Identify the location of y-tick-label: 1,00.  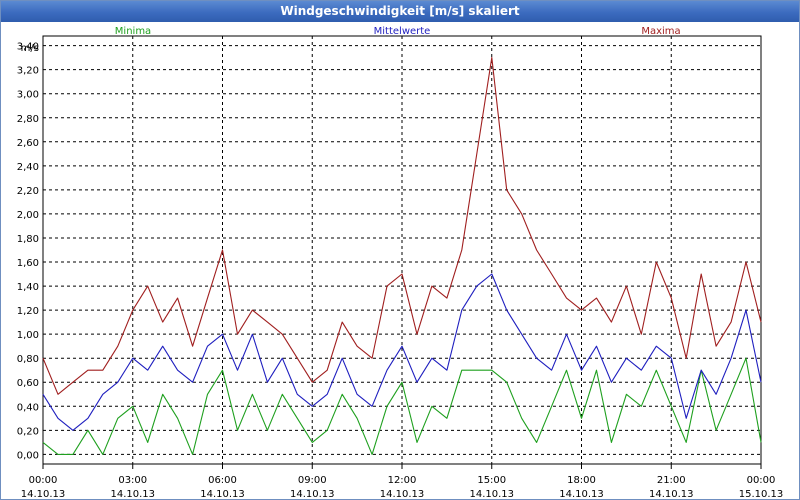
(28, 335).